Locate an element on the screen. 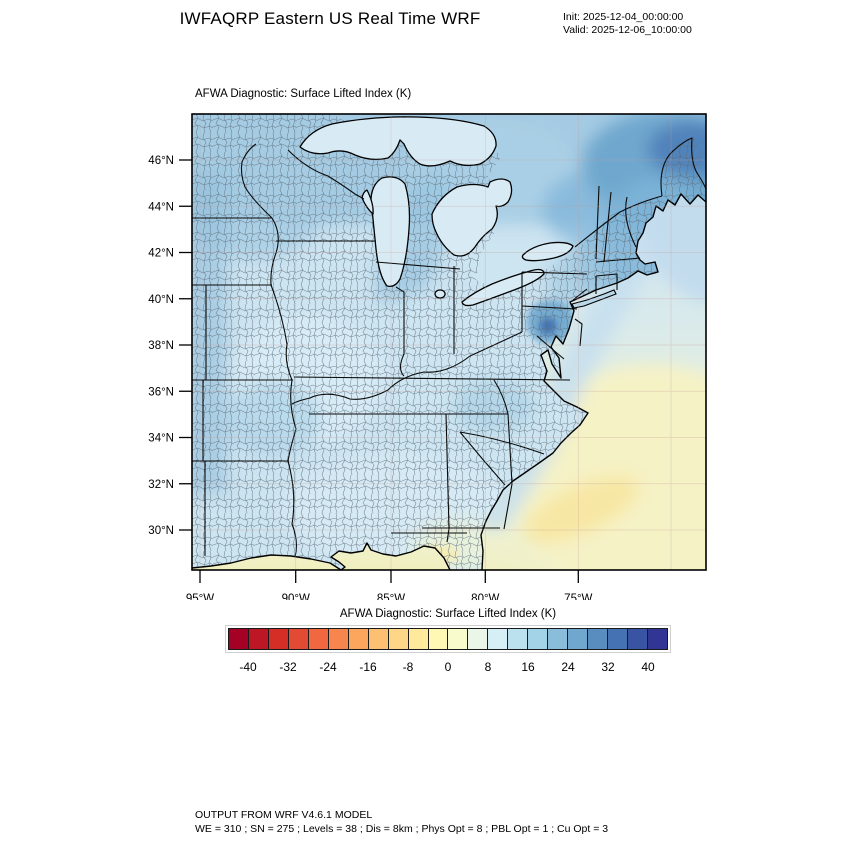  colorbar-tick-label: 32 is located at coordinates (608, 667).